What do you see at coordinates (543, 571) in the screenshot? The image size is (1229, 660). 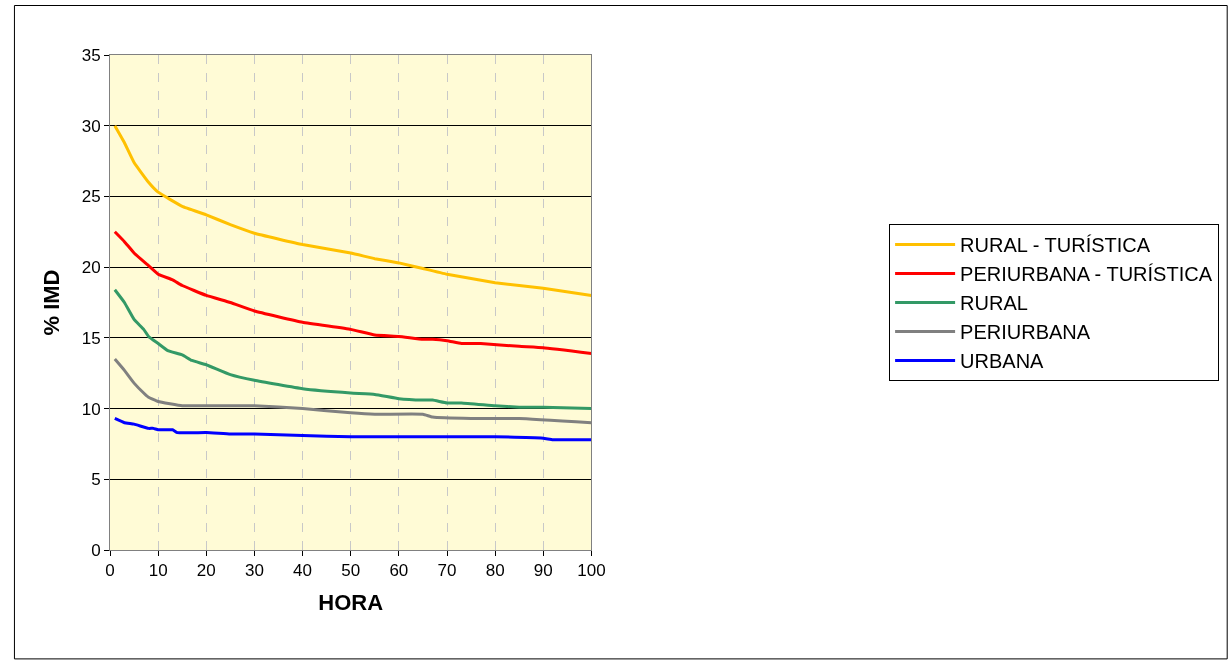 I see `x-tick-label: 90` at bounding box center [543, 571].